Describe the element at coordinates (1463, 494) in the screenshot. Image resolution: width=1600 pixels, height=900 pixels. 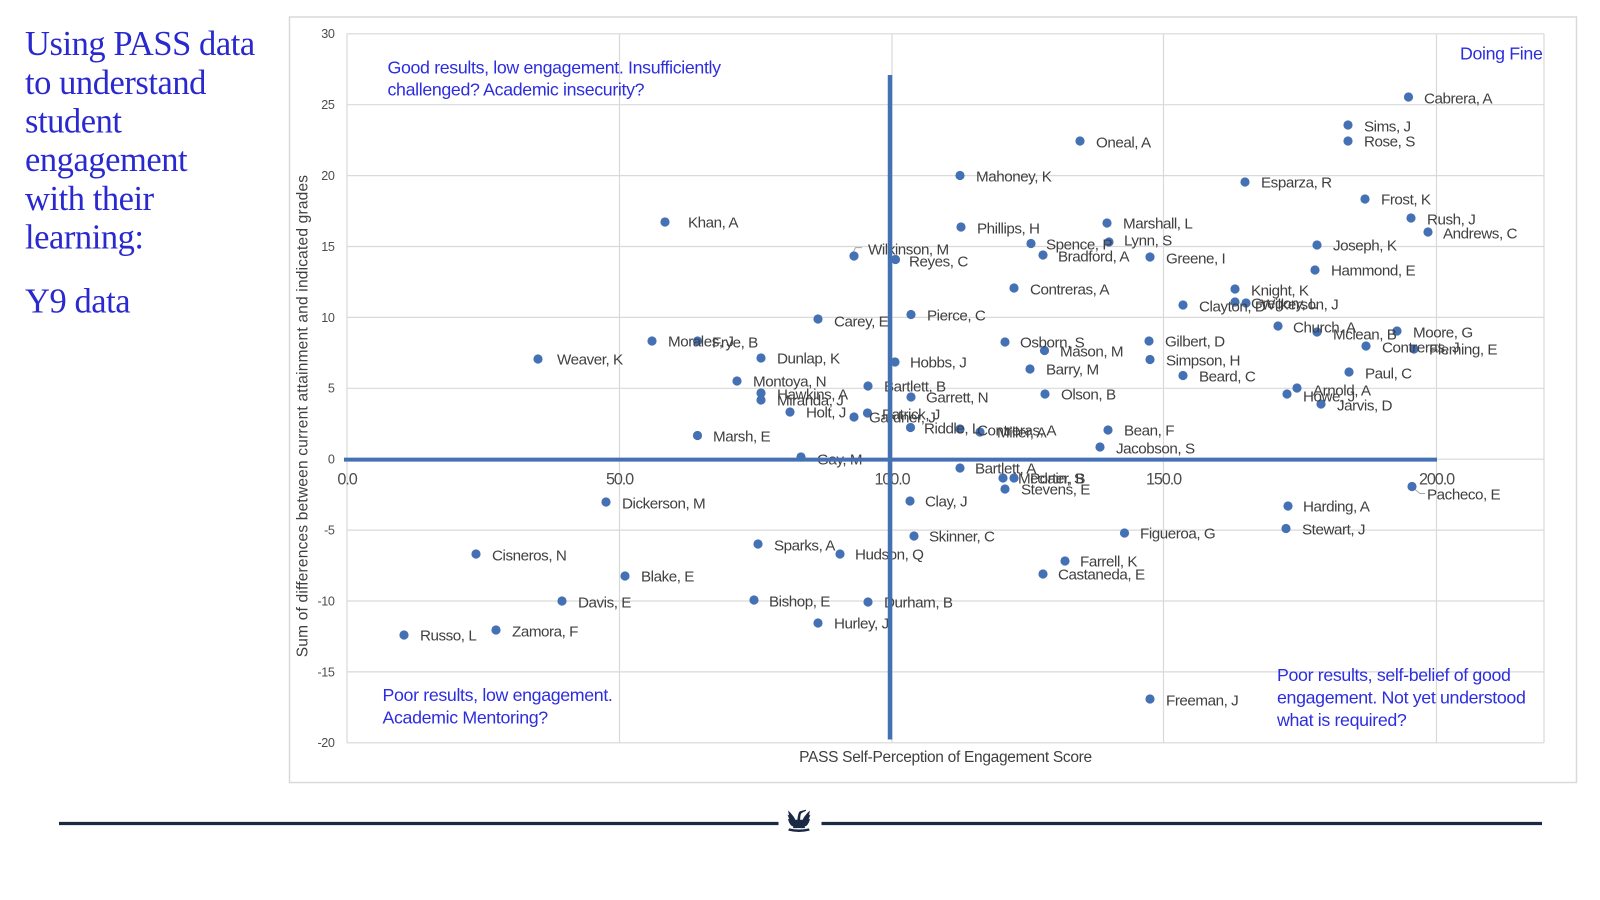
I see `svg-text: Pacheco, E` at that location.